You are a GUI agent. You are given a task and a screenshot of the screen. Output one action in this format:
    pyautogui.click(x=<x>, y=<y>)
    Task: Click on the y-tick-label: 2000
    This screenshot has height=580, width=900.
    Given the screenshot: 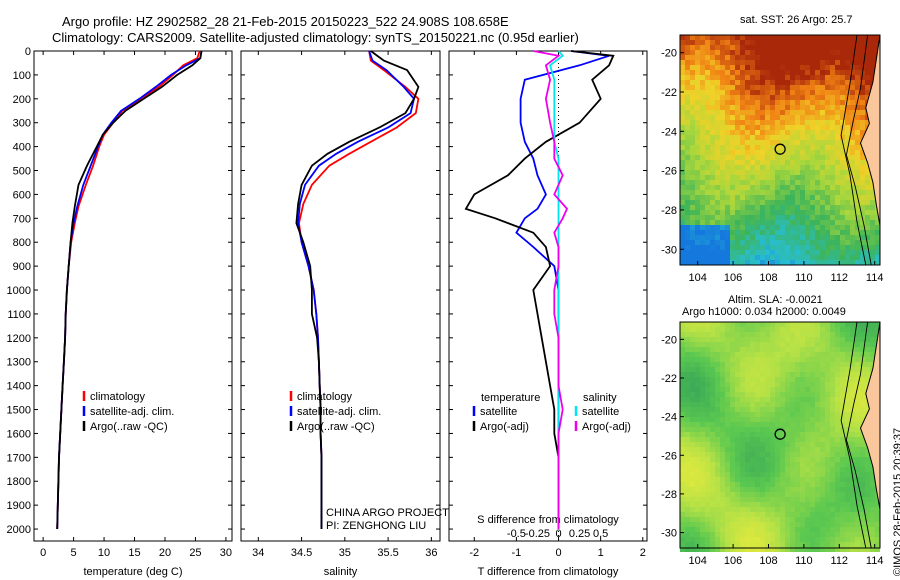 What is the action you would take?
    pyautogui.click(x=19, y=530)
    